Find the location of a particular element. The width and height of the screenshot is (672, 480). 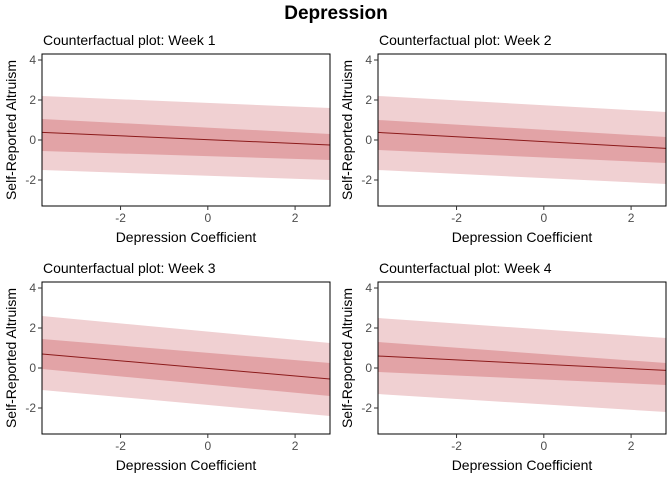

panel-3-inner-interval is located at coordinates (186, 367).